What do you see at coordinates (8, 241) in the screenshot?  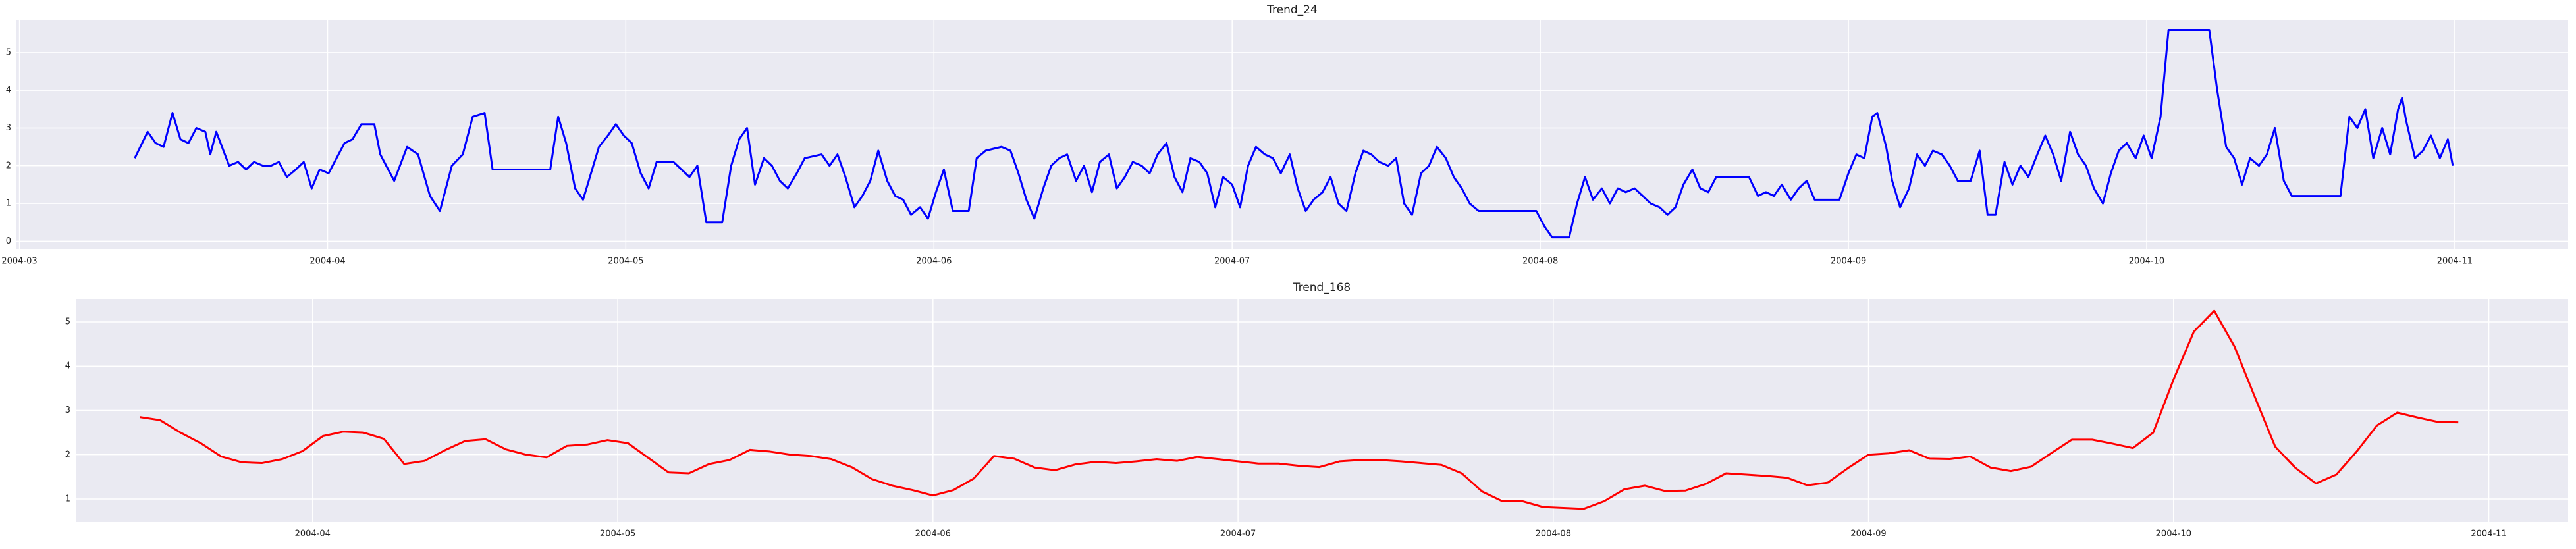 I see `y-tick-label: 0` at bounding box center [8, 241].